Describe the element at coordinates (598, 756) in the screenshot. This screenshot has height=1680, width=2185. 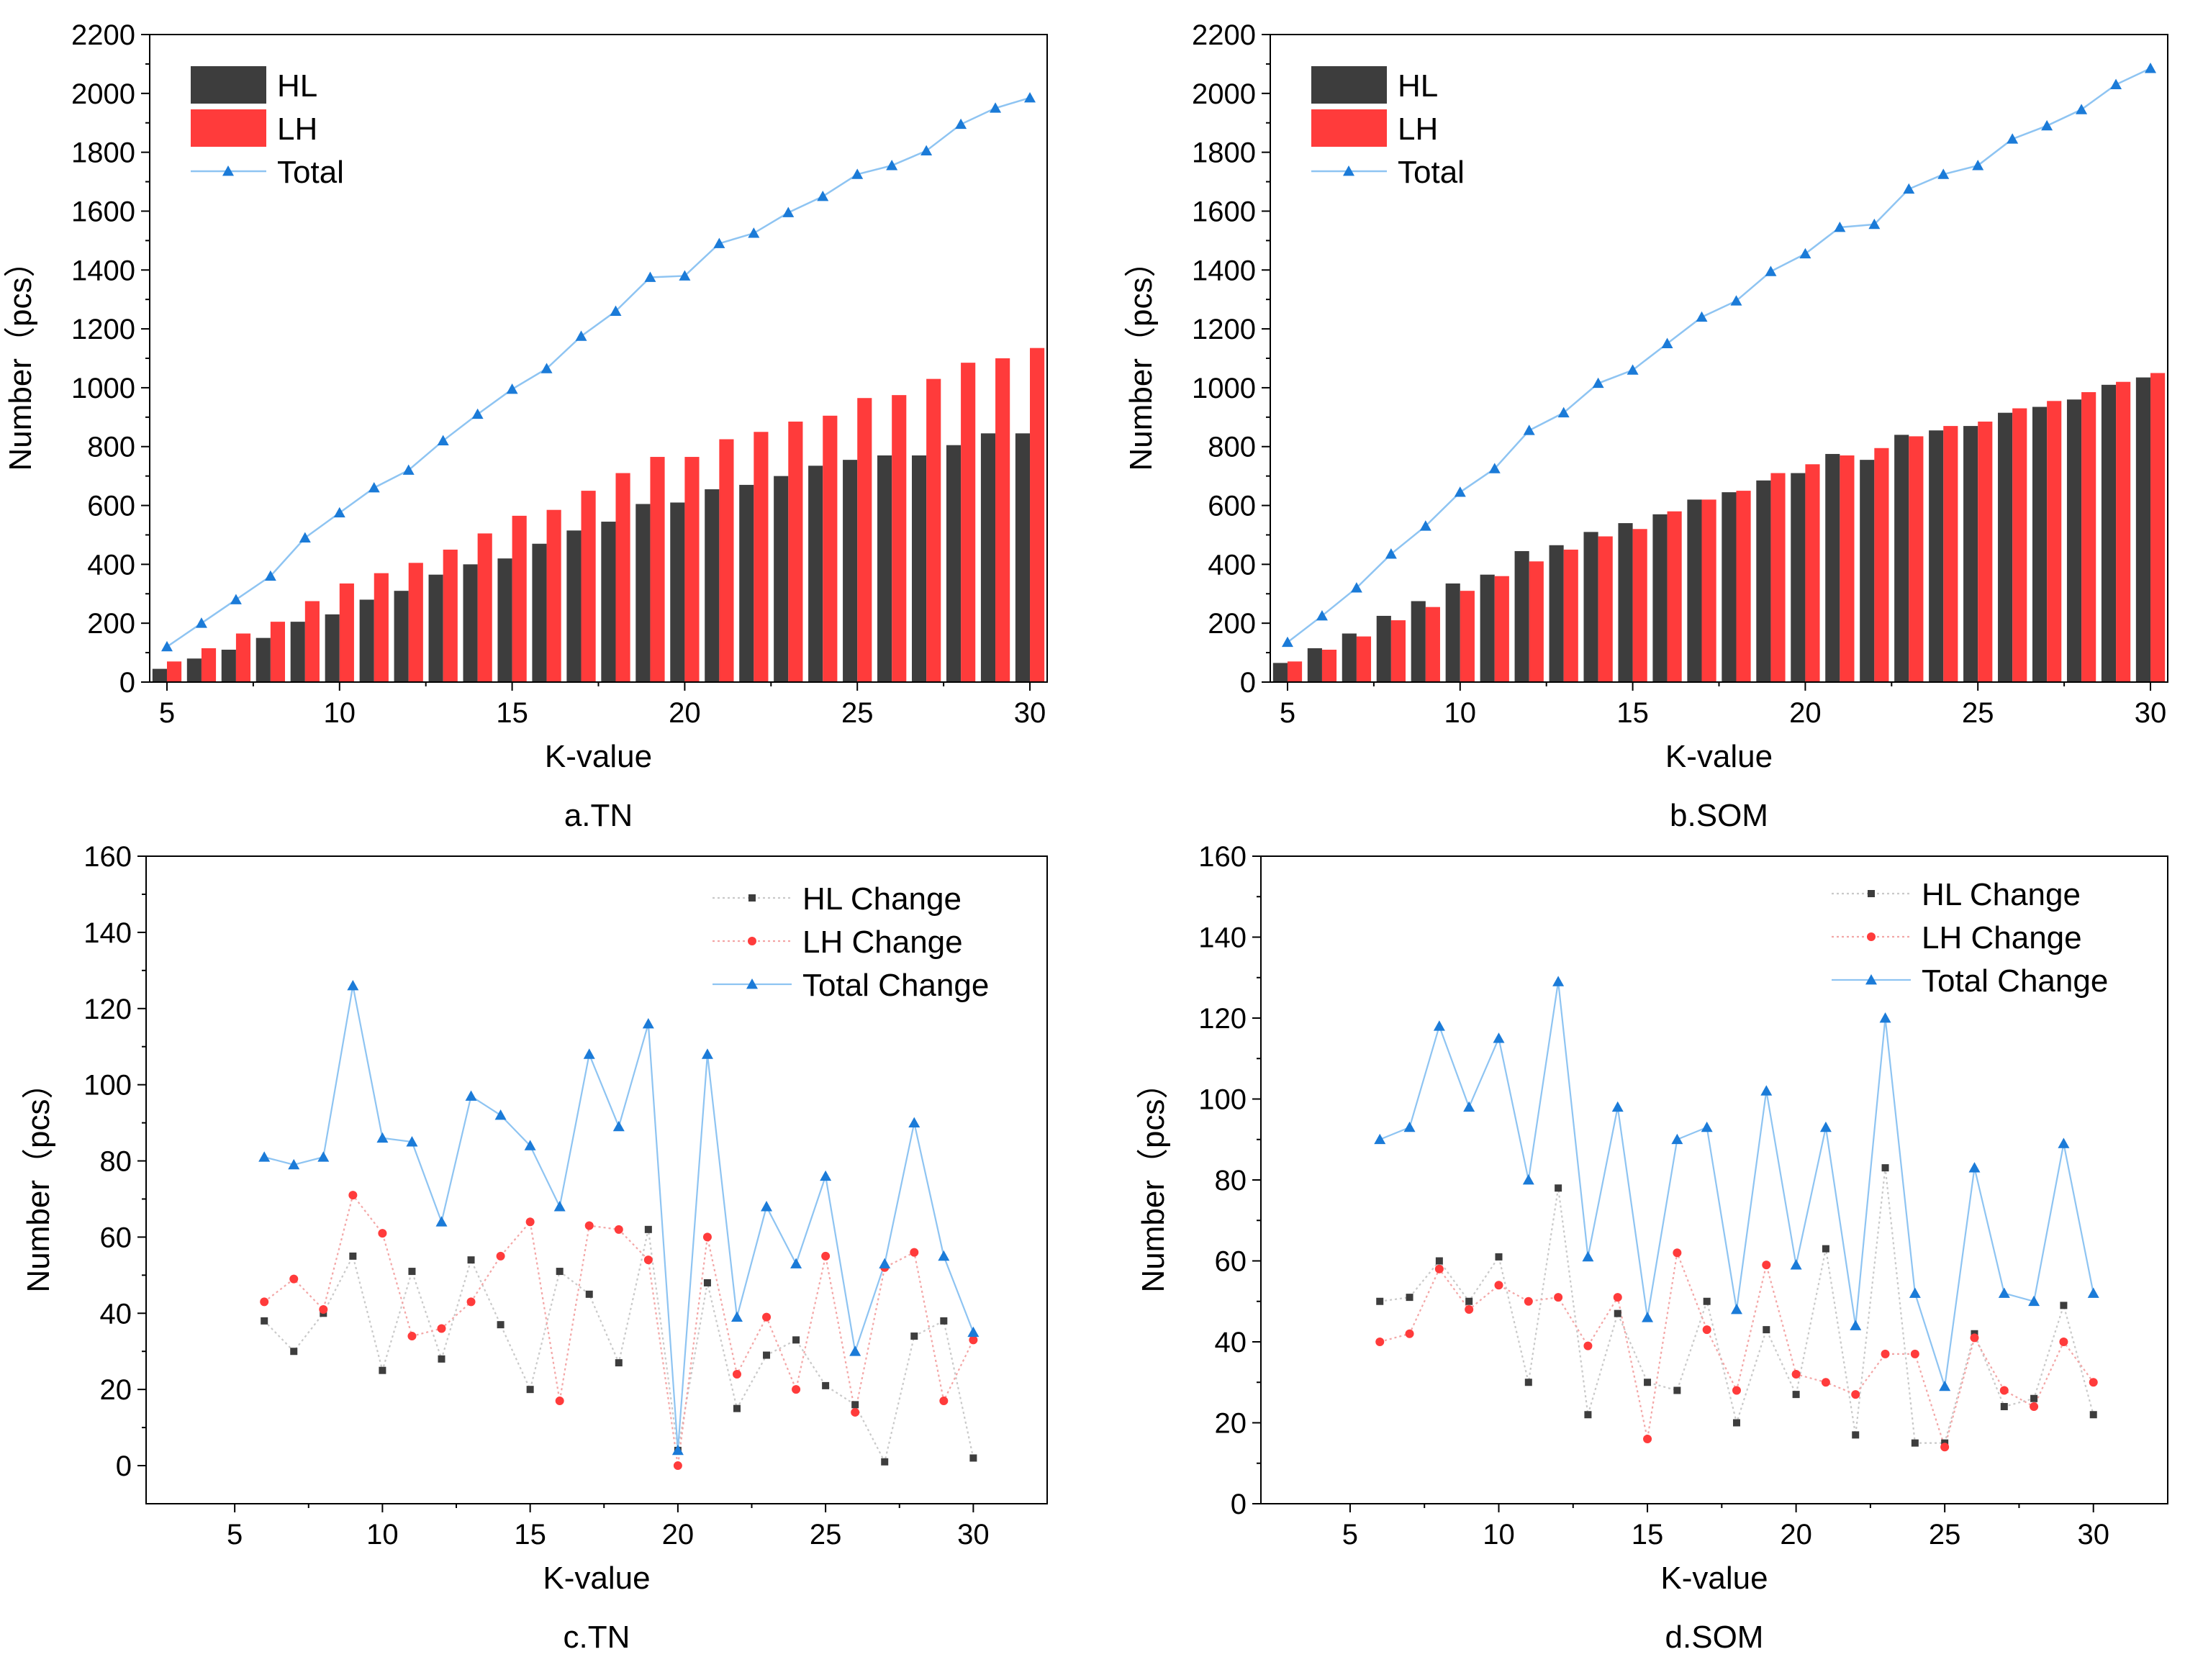
I see `panel-a-x-axis-label: K-value` at that location.